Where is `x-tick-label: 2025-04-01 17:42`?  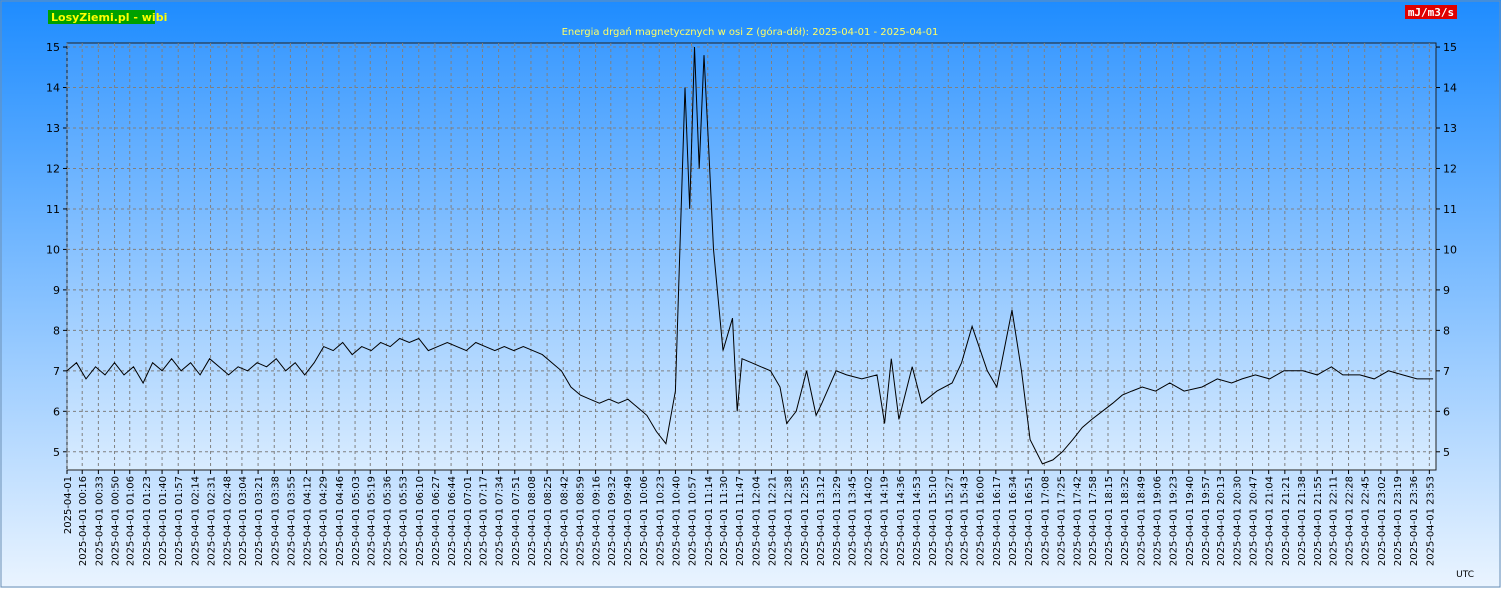 x-tick-label: 2025-04-01 17:42 is located at coordinates (1078, 521).